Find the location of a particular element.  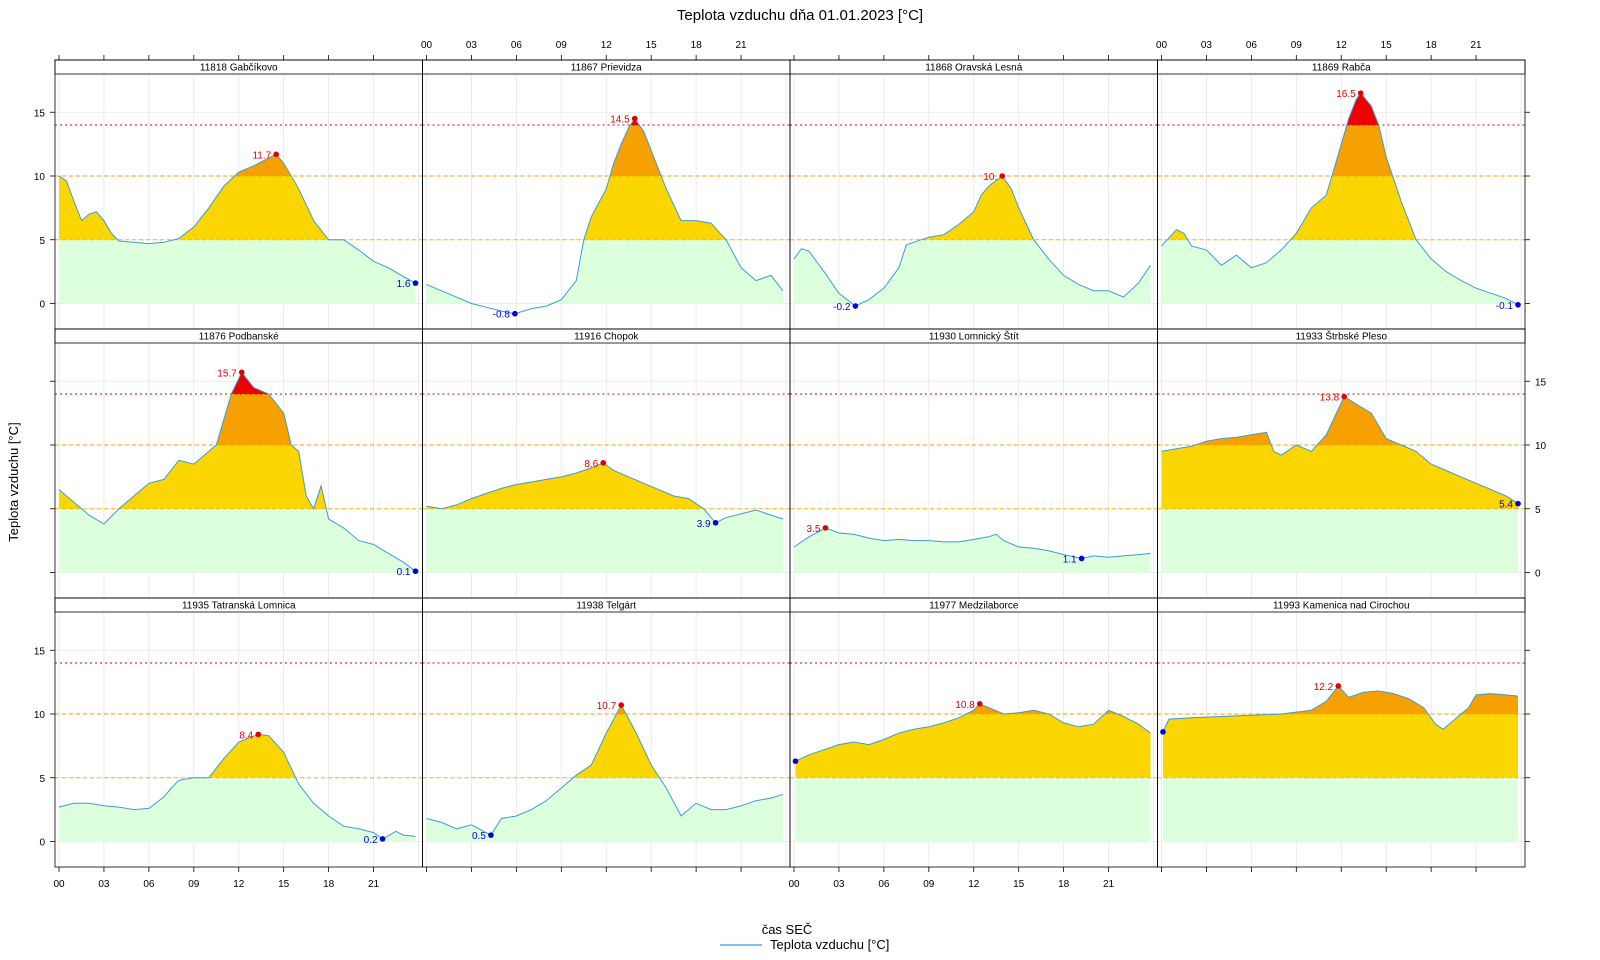

panel-11916-chopok: 8.6 3.9 11916 Chopok is located at coordinates (606, 463).